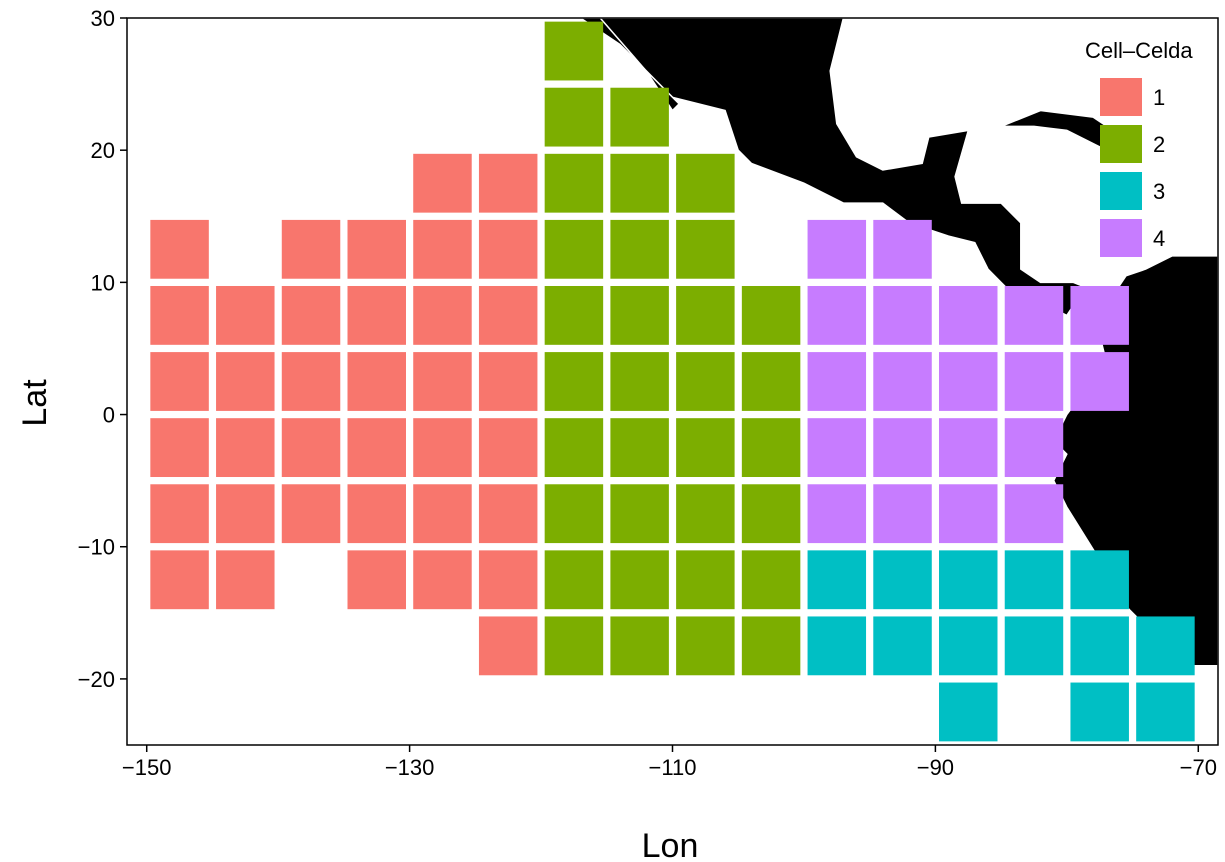  What do you see at coordinates (96, 547) in the screenshot?
I see `y-tick-label: −10` at bounding box center [96, 547].